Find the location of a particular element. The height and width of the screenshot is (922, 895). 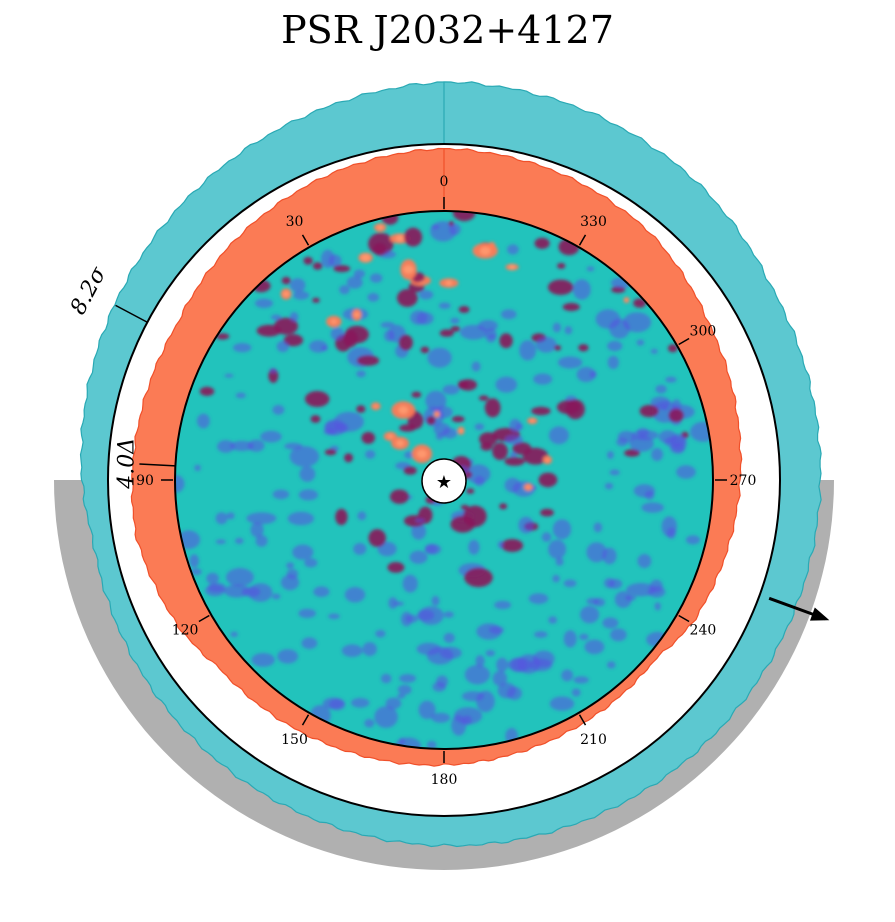

tick-label: 240 is located at coordinates (703, 631).